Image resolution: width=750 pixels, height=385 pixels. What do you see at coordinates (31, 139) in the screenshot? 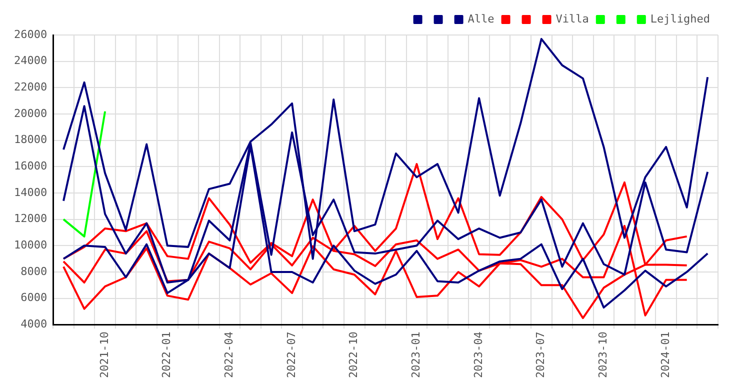
I see `y-tick-label: 18000` at bounding box center [31, 139].